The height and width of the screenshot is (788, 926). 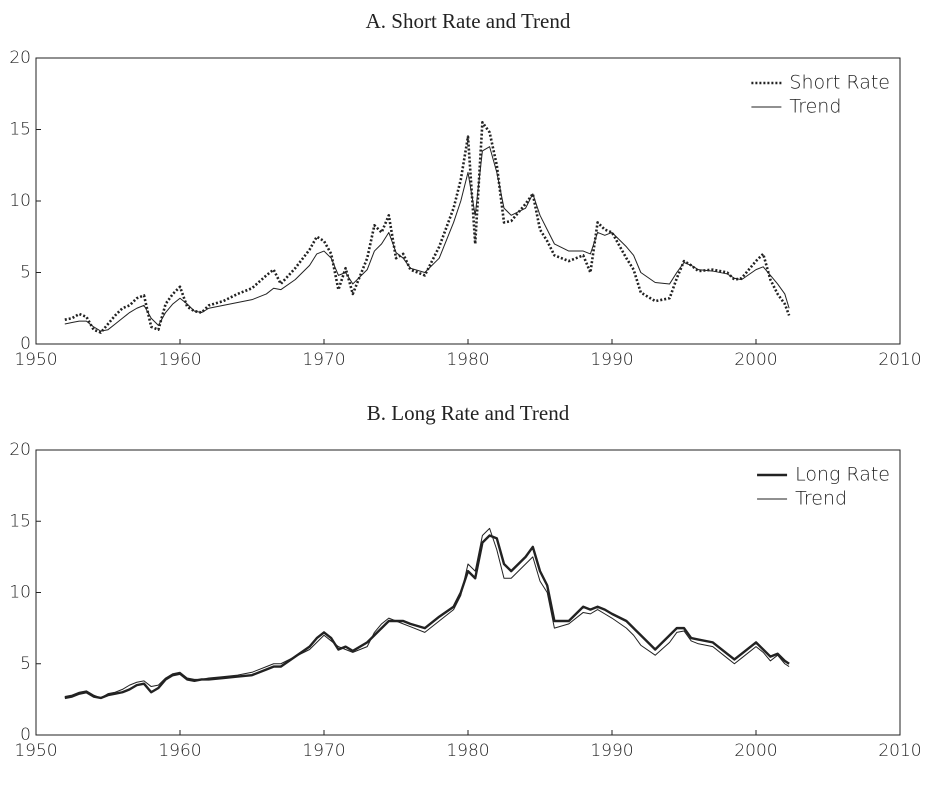 I want to click on legend-label: Short Rate, so click(x=839, y=83).